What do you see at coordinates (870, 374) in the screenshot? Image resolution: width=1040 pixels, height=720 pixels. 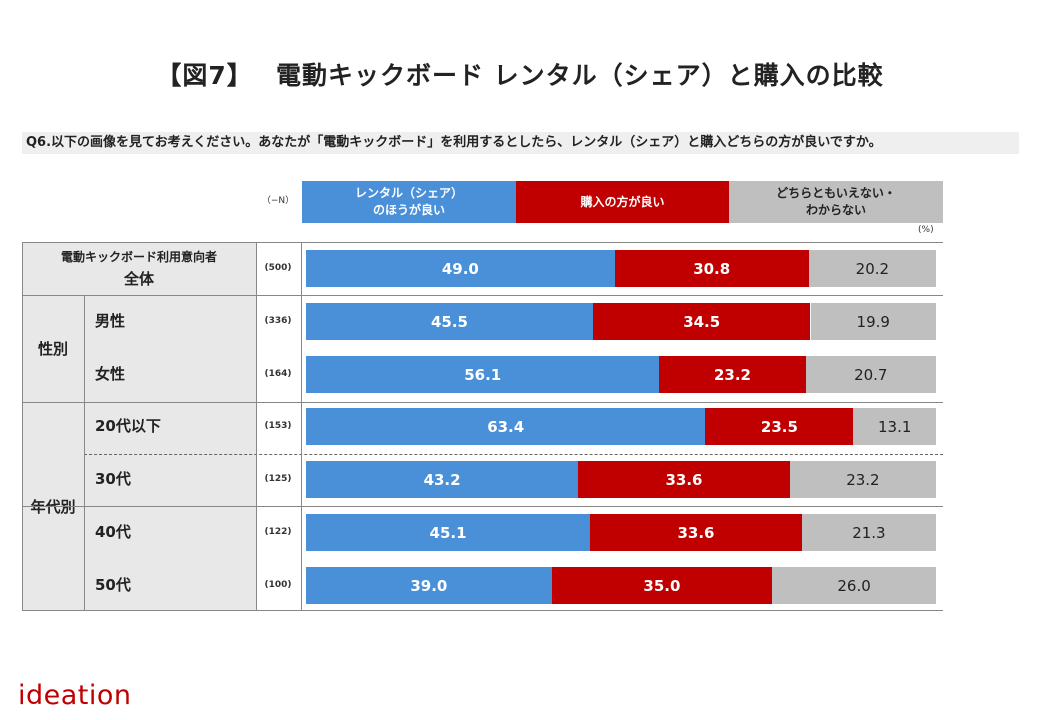 I see `bar-segment-dk: 20.7` at bounding box center [870, 374].